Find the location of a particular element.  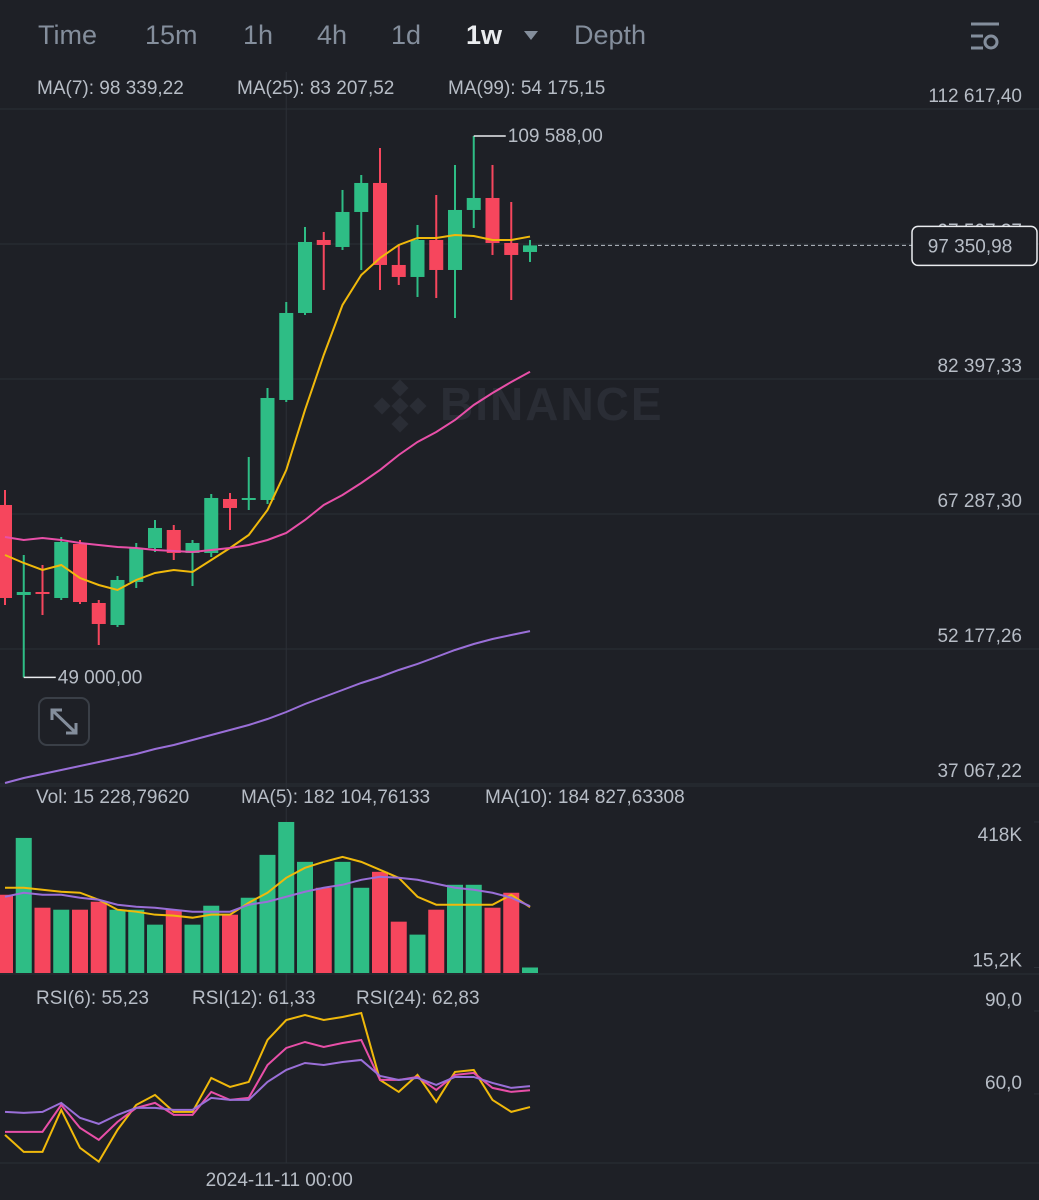

y-tick-label: 37 067,22 is located at coordinates (979, 771).